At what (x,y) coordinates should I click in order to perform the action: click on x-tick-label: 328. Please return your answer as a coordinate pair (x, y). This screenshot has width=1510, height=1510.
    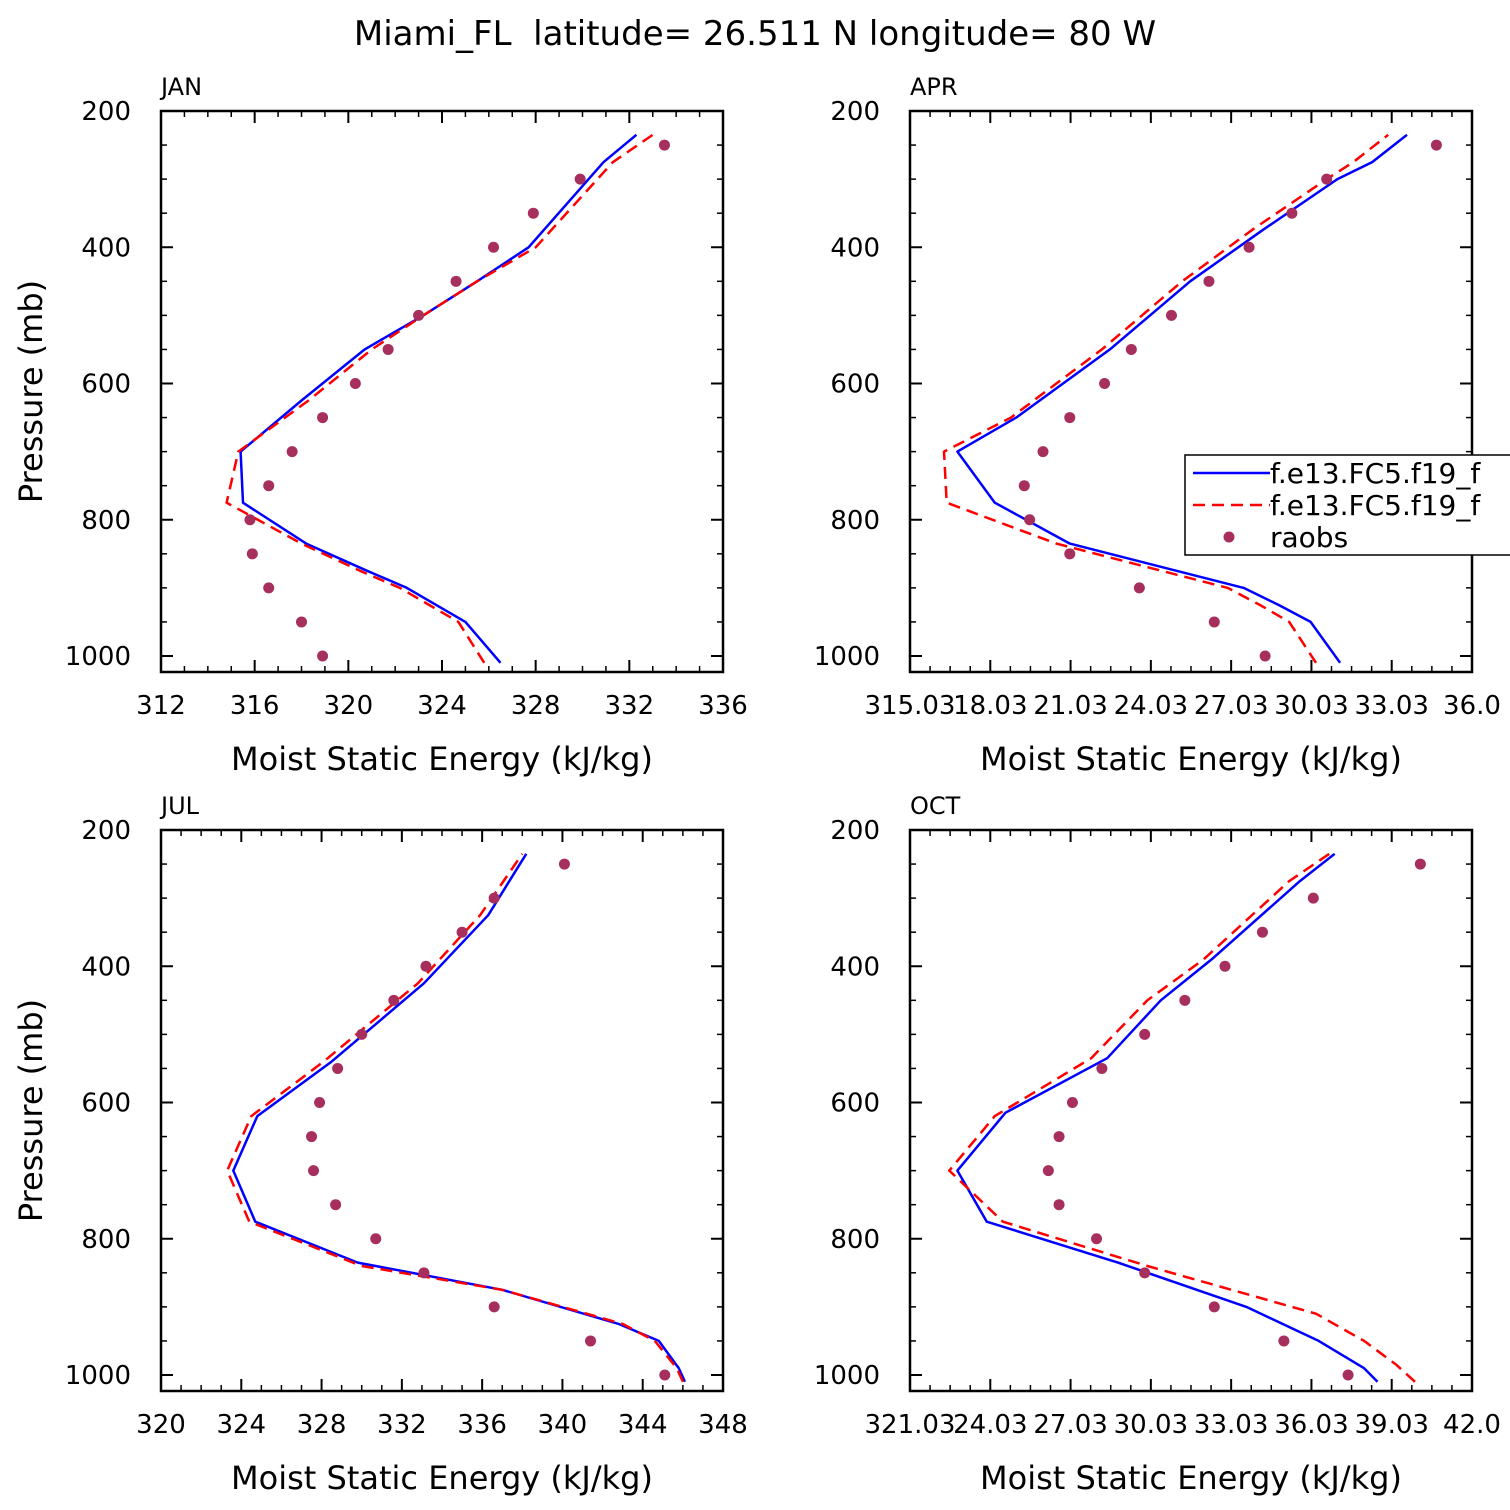
    Looking at the image, I should click on (322, 1425).